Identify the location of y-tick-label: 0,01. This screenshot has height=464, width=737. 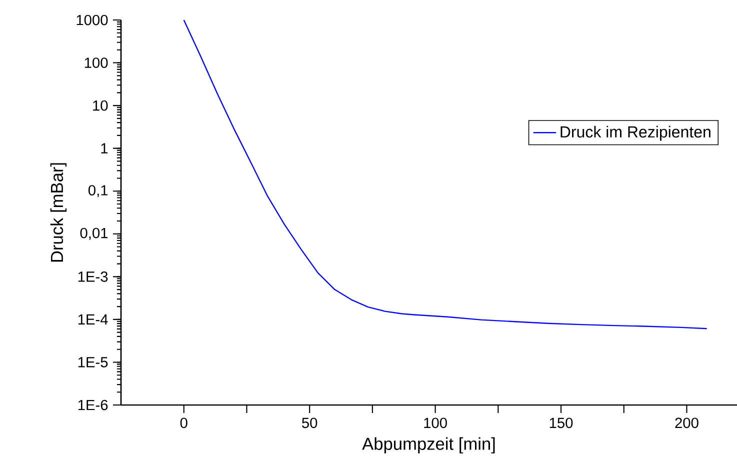
(94, 234).